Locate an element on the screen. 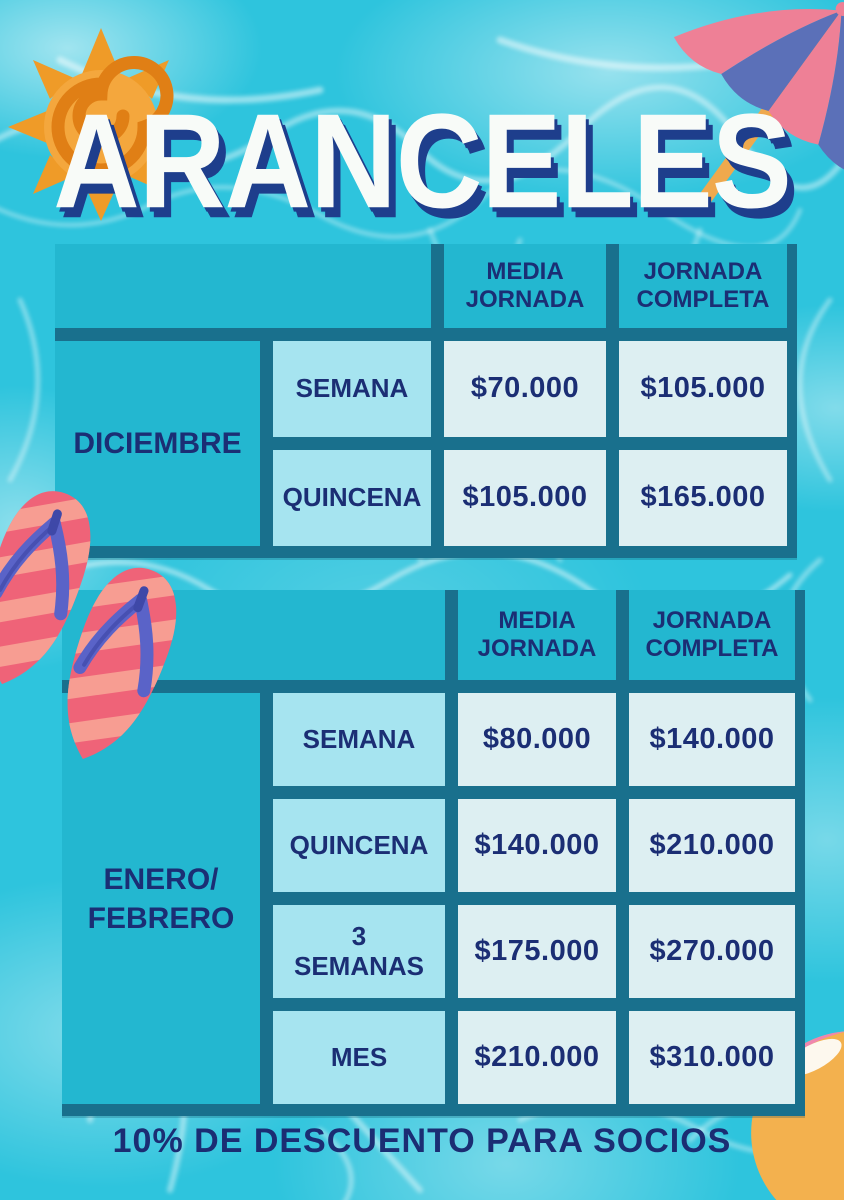 The width and height of the screenshot is (844, 1200). flip-flops-icon is located at coordinates (100, 633).